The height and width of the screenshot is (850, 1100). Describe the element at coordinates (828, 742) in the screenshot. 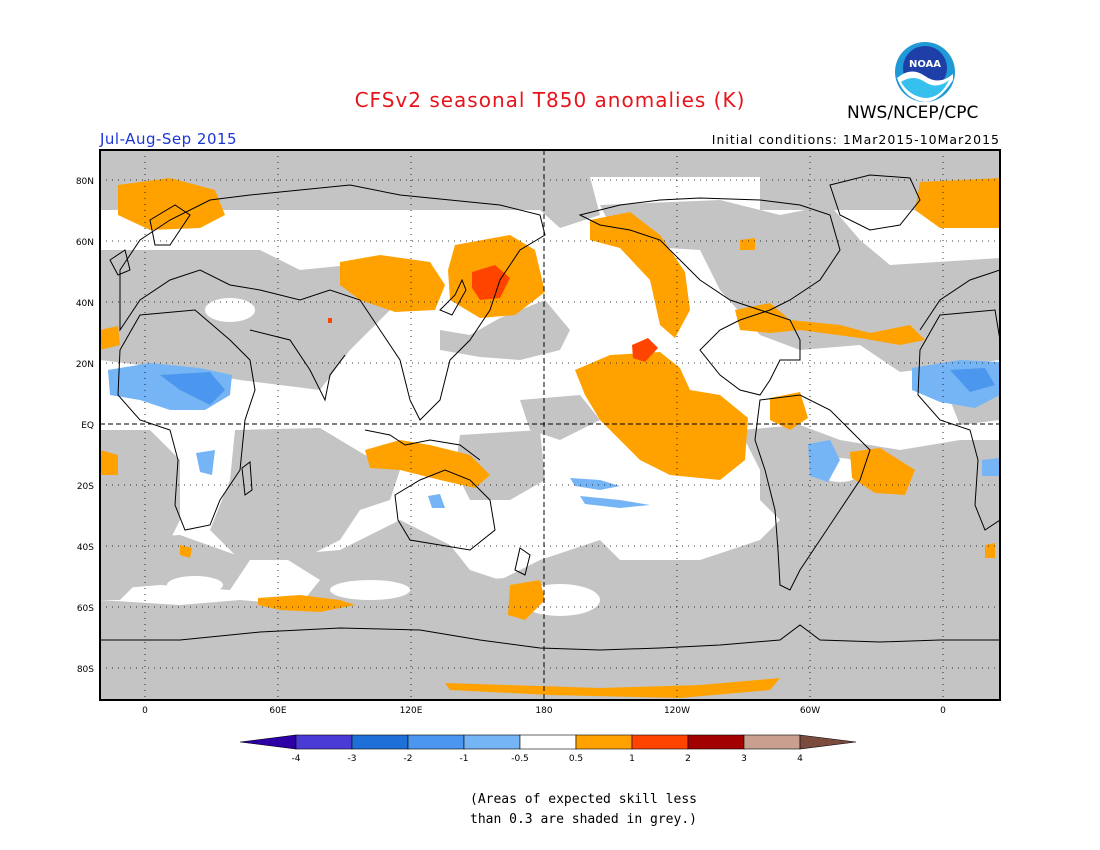

I see `colorbar-arrow-high` at that location.